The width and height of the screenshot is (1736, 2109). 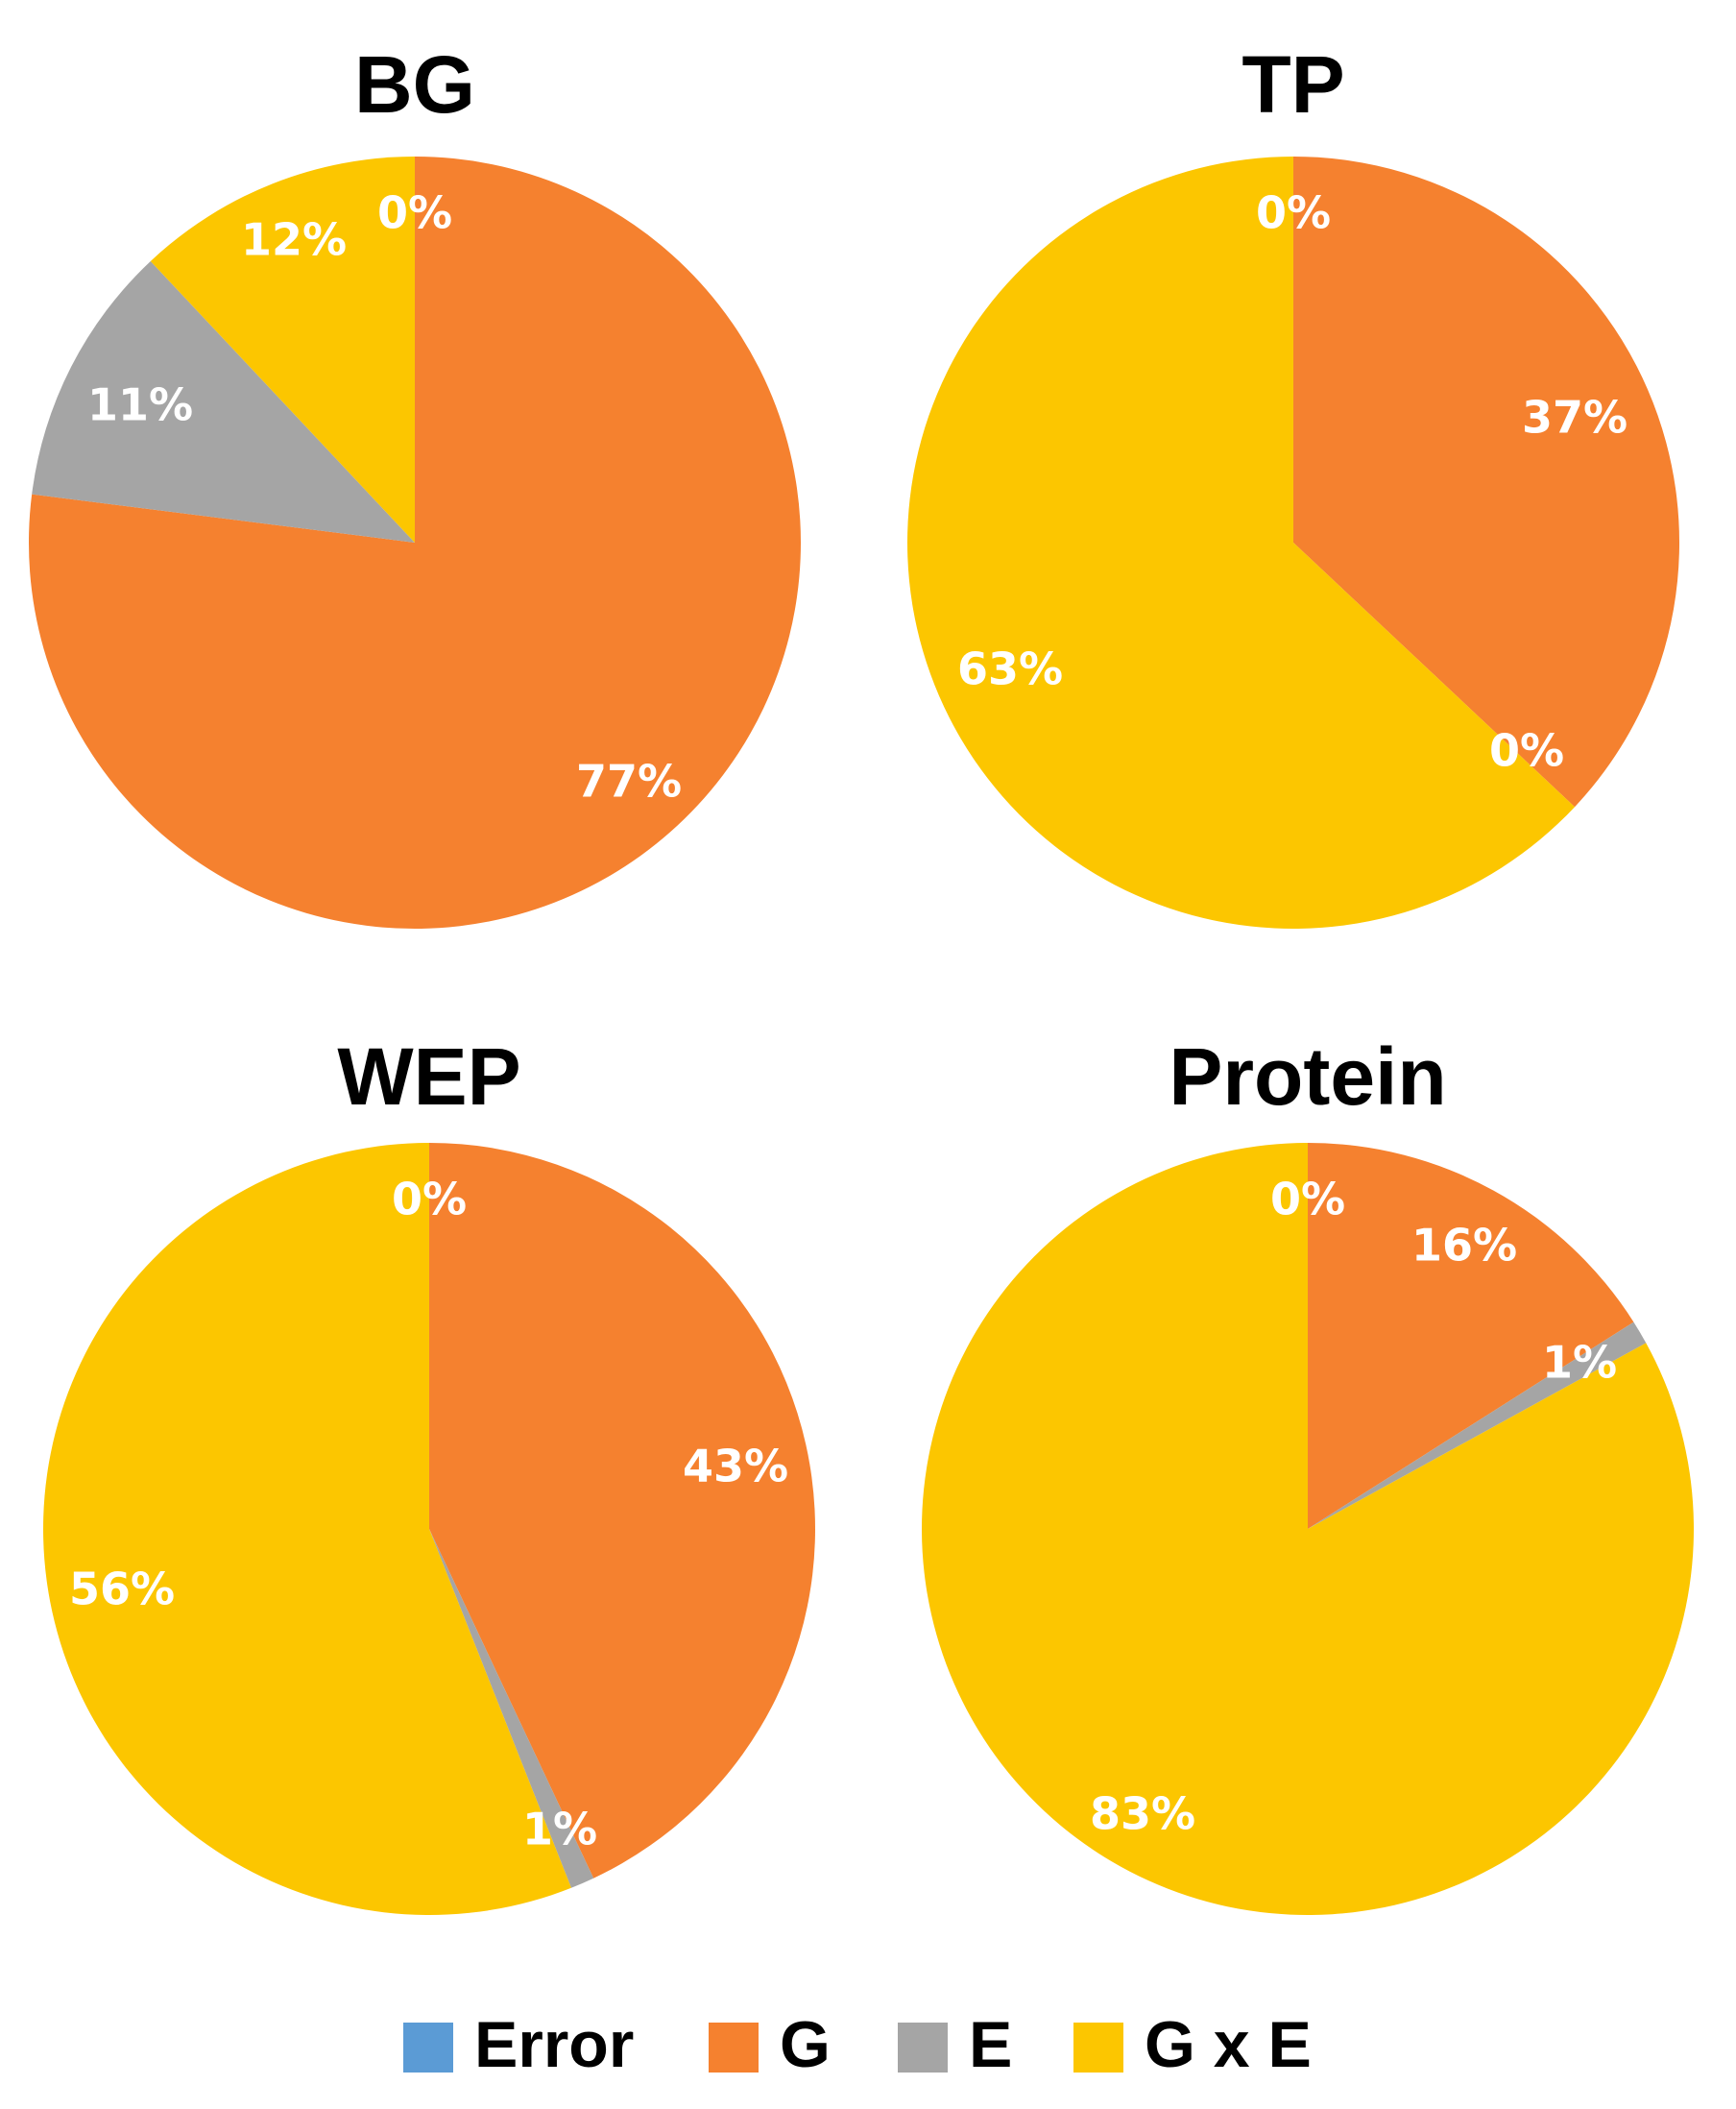 I want to click on data-label: 37%, so click(x=1575, y=418).